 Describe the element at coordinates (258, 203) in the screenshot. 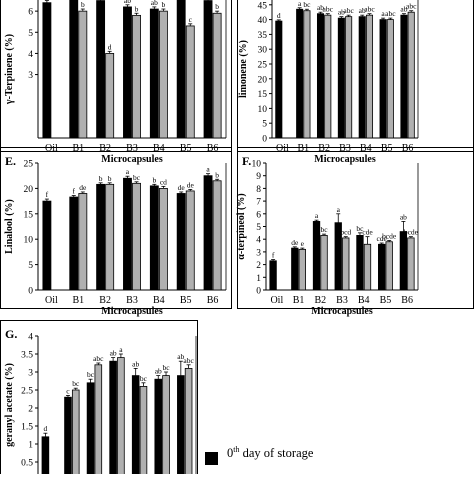

I see `panel-4-y-tick-label: 7` at that location.